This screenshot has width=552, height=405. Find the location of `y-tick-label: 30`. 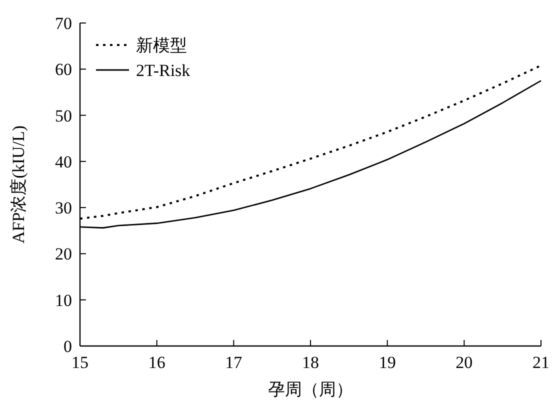

y-tick-label: 30 is located at coordinates (63, 208).